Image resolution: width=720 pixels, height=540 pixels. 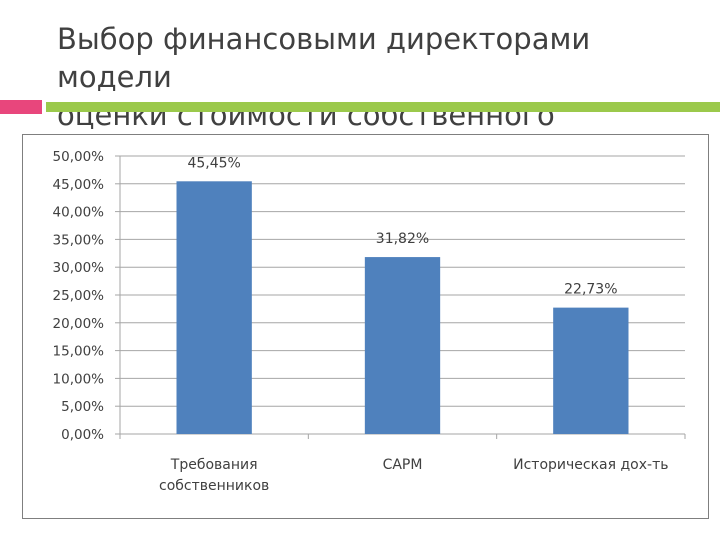 What do you see at coordinates (79, 324) in the screenshot?
I see `y-tick-label: 20,00%` at bounding box center [79, 324].